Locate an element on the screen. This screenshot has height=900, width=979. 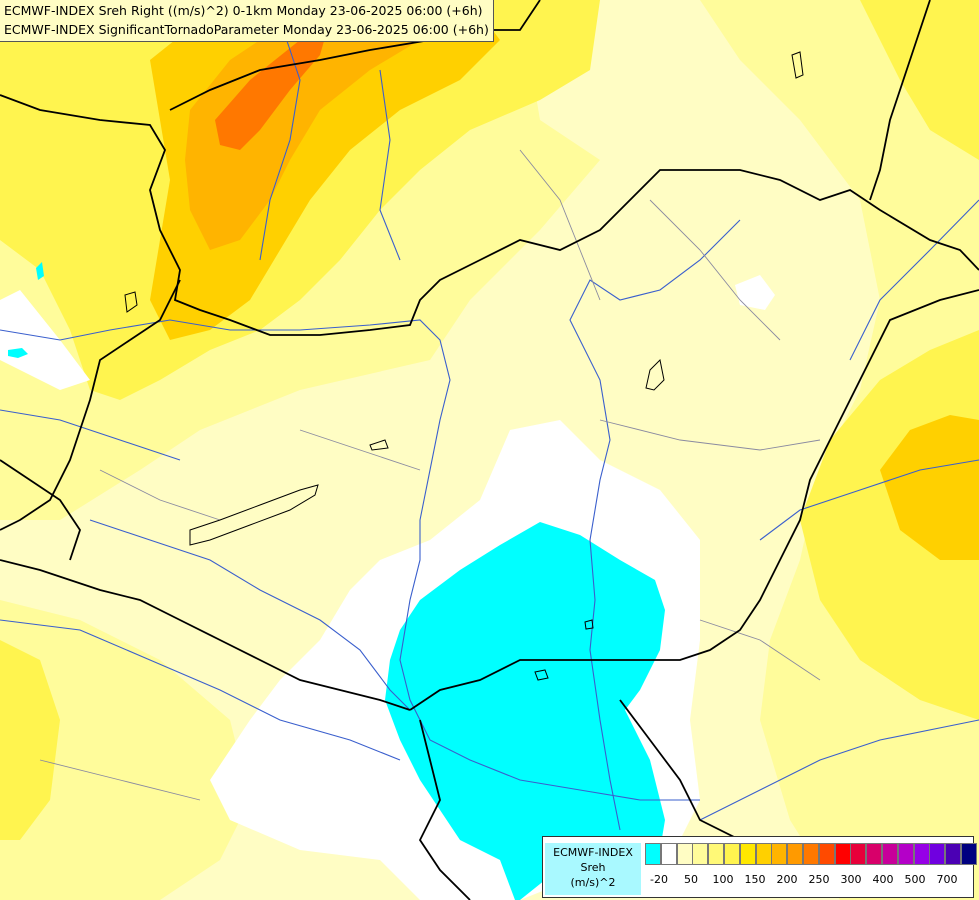
legend-label-line1: ECMWF-INDEX is located at coordinates (593, 852).